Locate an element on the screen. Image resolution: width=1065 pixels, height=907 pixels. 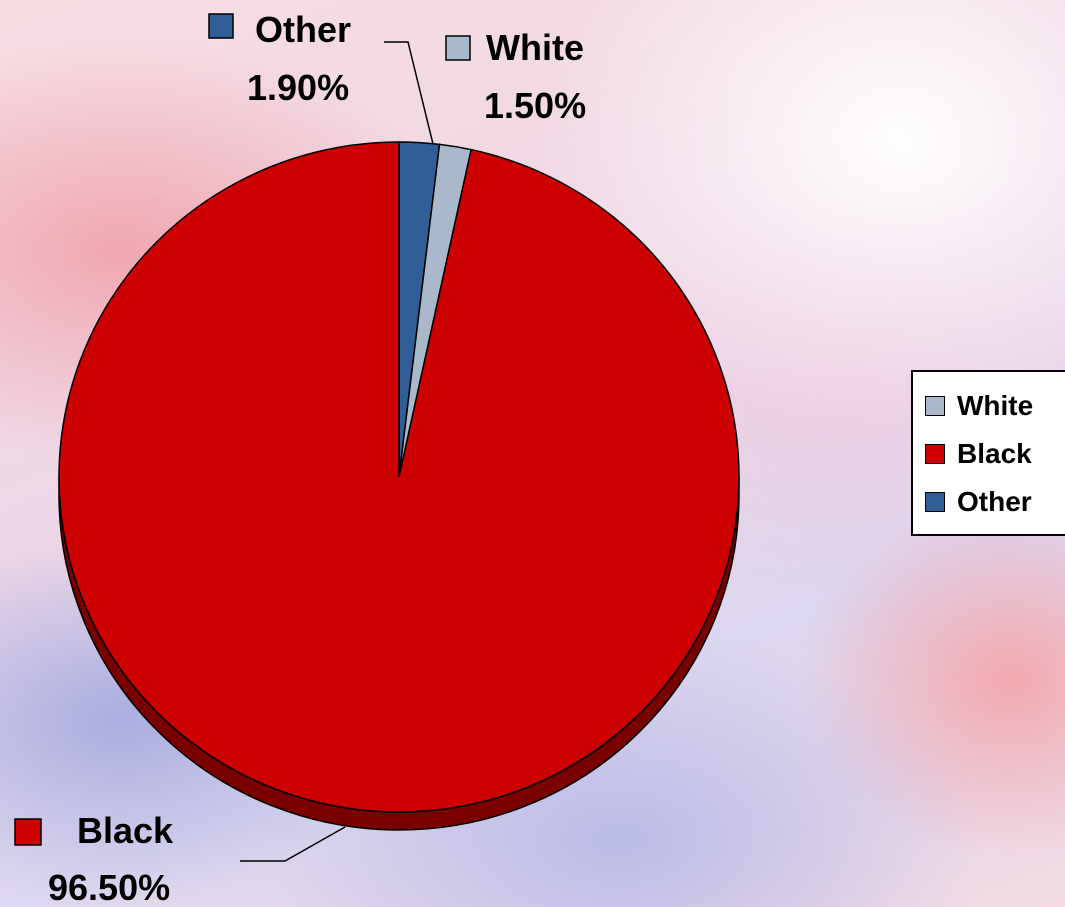
legend-label-white: White is located at coordinates (995, 405).